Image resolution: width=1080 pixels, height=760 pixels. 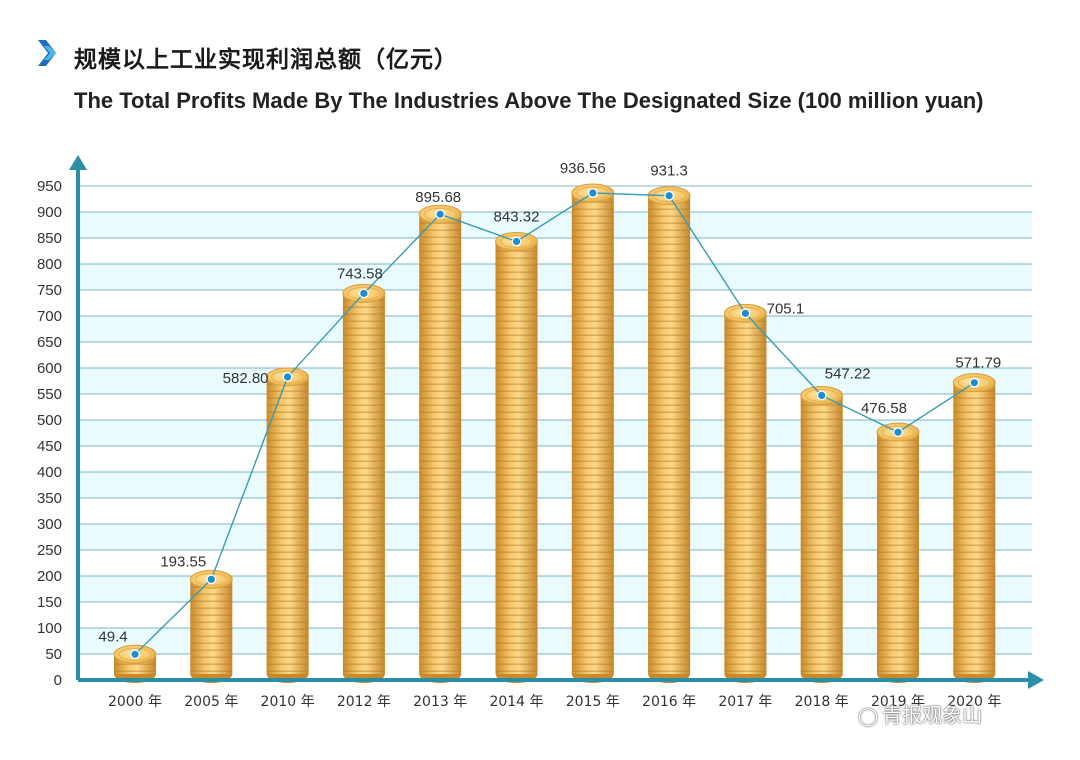 I want to click on watermark-text: 青报观象山, so click(x=932, y=715).